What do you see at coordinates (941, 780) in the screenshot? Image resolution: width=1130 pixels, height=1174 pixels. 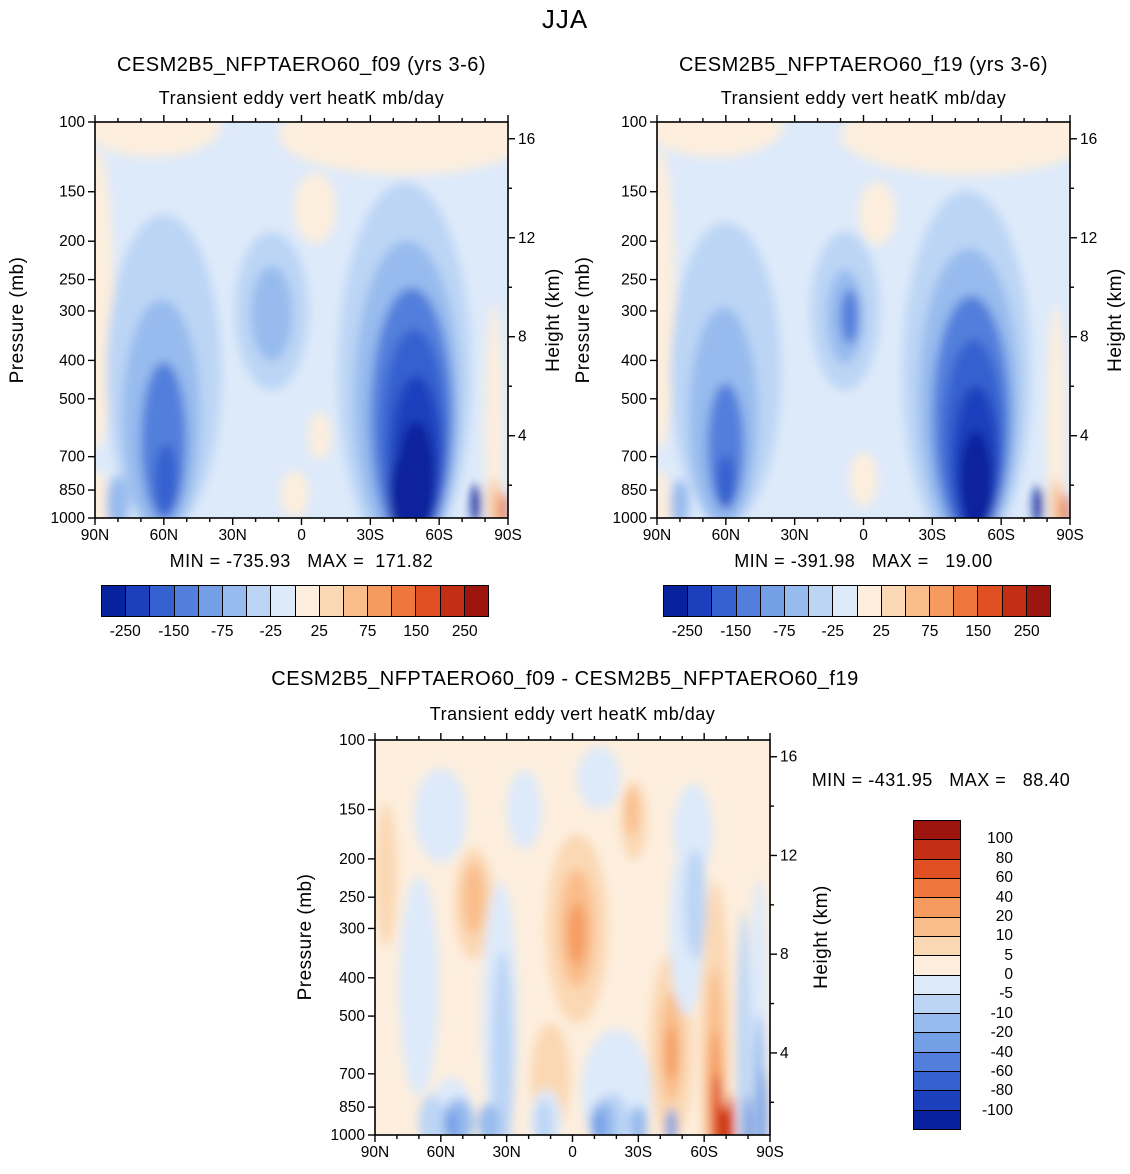 I see `stats-diff: MIN = -431.95 MAX = 88.40` at bounding box center [941, 780].